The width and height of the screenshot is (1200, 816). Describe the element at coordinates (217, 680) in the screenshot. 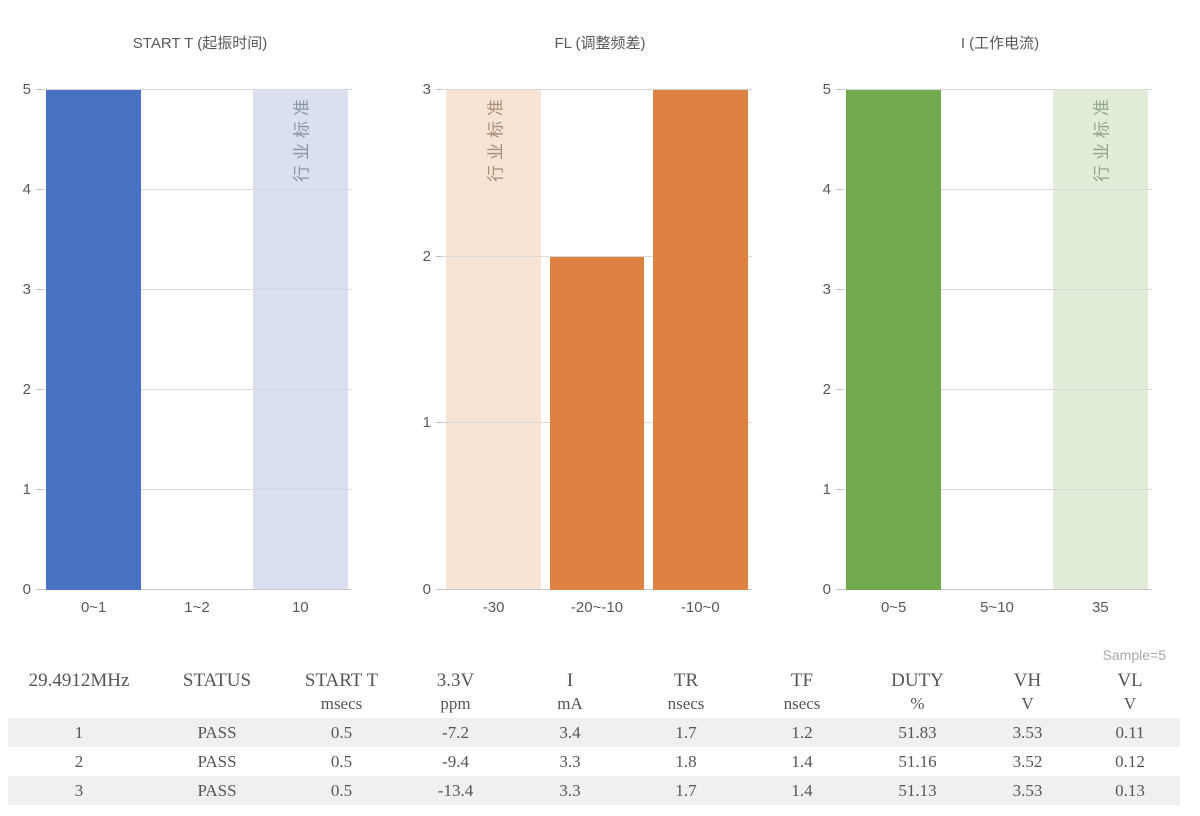

I see `column-header: STATUS` at that location.